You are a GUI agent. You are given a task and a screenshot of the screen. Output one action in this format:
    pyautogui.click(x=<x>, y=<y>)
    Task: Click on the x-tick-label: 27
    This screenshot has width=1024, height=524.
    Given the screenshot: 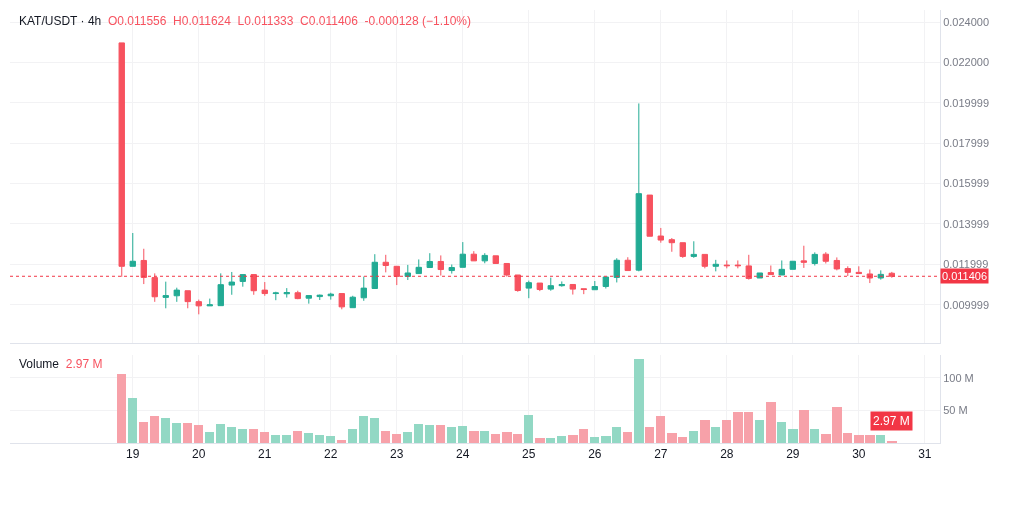 What is the action you would take?
    pyautogui.click(x=661, y=454)
    